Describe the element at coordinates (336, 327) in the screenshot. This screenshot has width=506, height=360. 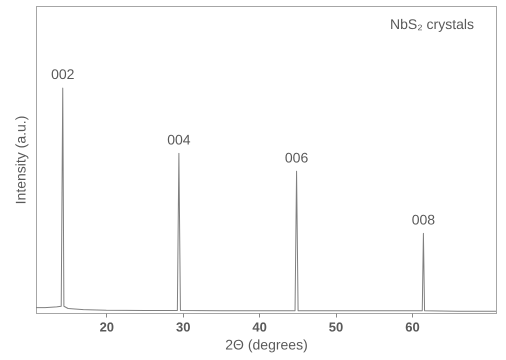
I see `x-tick-label: 50` at that location.